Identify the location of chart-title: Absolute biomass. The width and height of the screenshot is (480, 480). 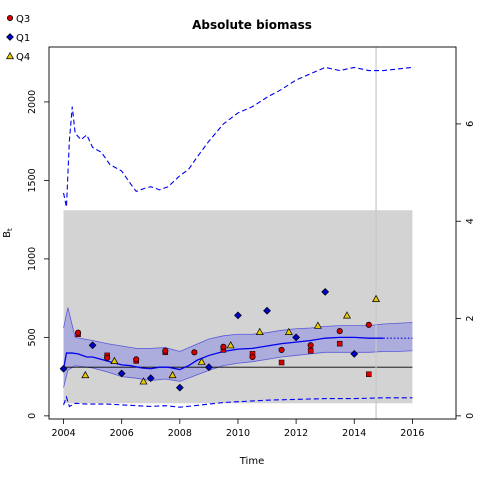
(252, 25).